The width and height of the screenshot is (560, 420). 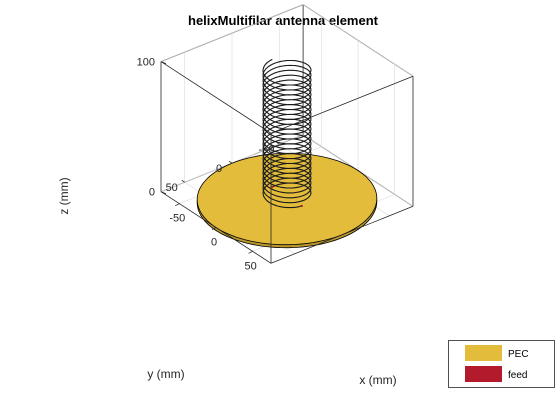 I want to click on x-axis-label: x (mm), so click(x=377, y=380).